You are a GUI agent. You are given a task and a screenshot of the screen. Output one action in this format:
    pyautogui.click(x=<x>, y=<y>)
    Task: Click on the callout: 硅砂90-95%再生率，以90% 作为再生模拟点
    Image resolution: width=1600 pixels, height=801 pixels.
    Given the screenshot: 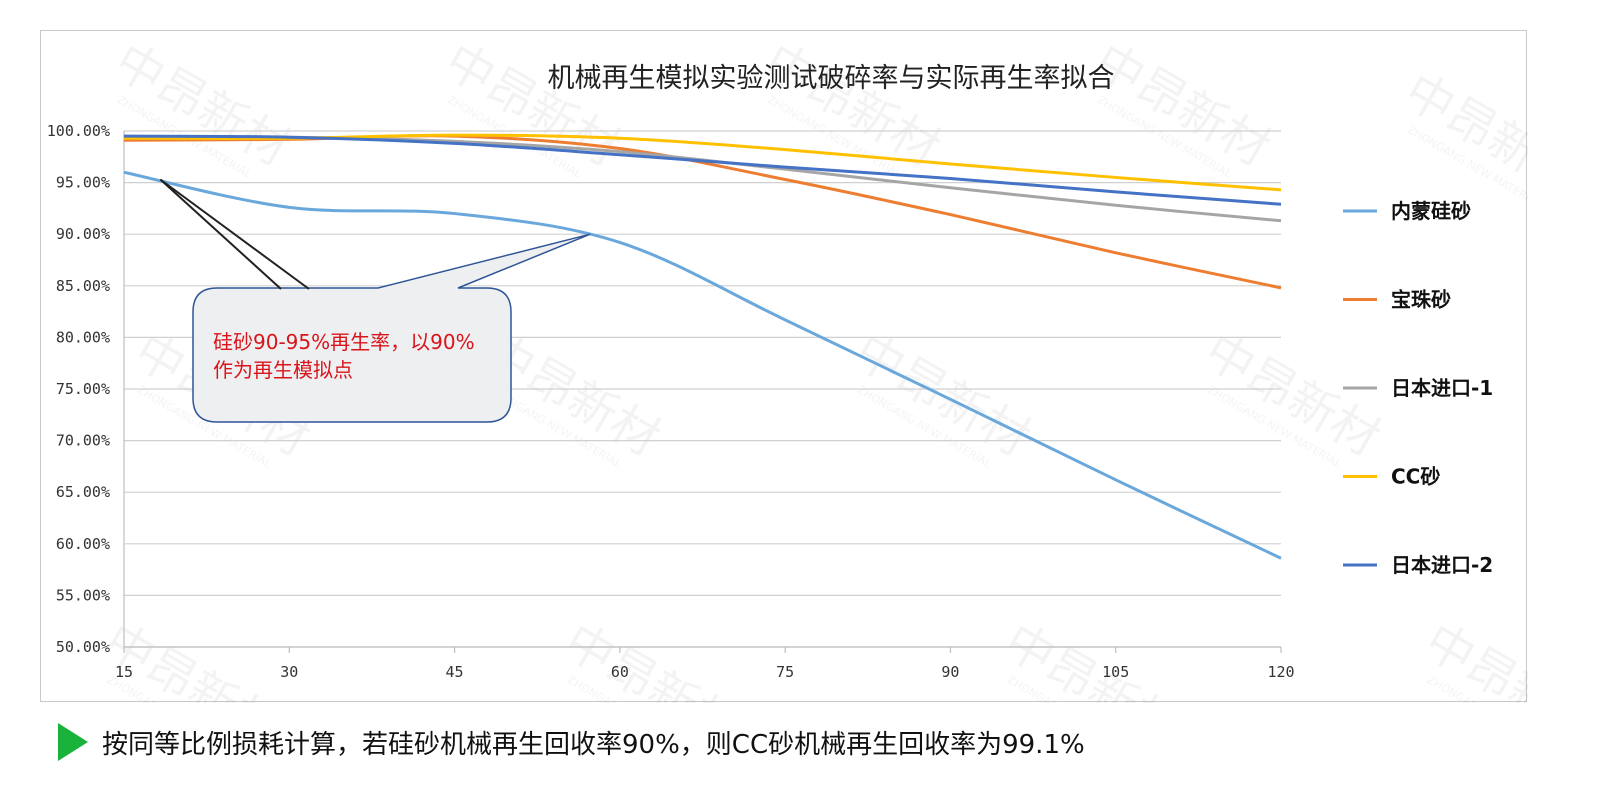 What is the action you would take?
    pyautogui.click(x=375, y=300)
    